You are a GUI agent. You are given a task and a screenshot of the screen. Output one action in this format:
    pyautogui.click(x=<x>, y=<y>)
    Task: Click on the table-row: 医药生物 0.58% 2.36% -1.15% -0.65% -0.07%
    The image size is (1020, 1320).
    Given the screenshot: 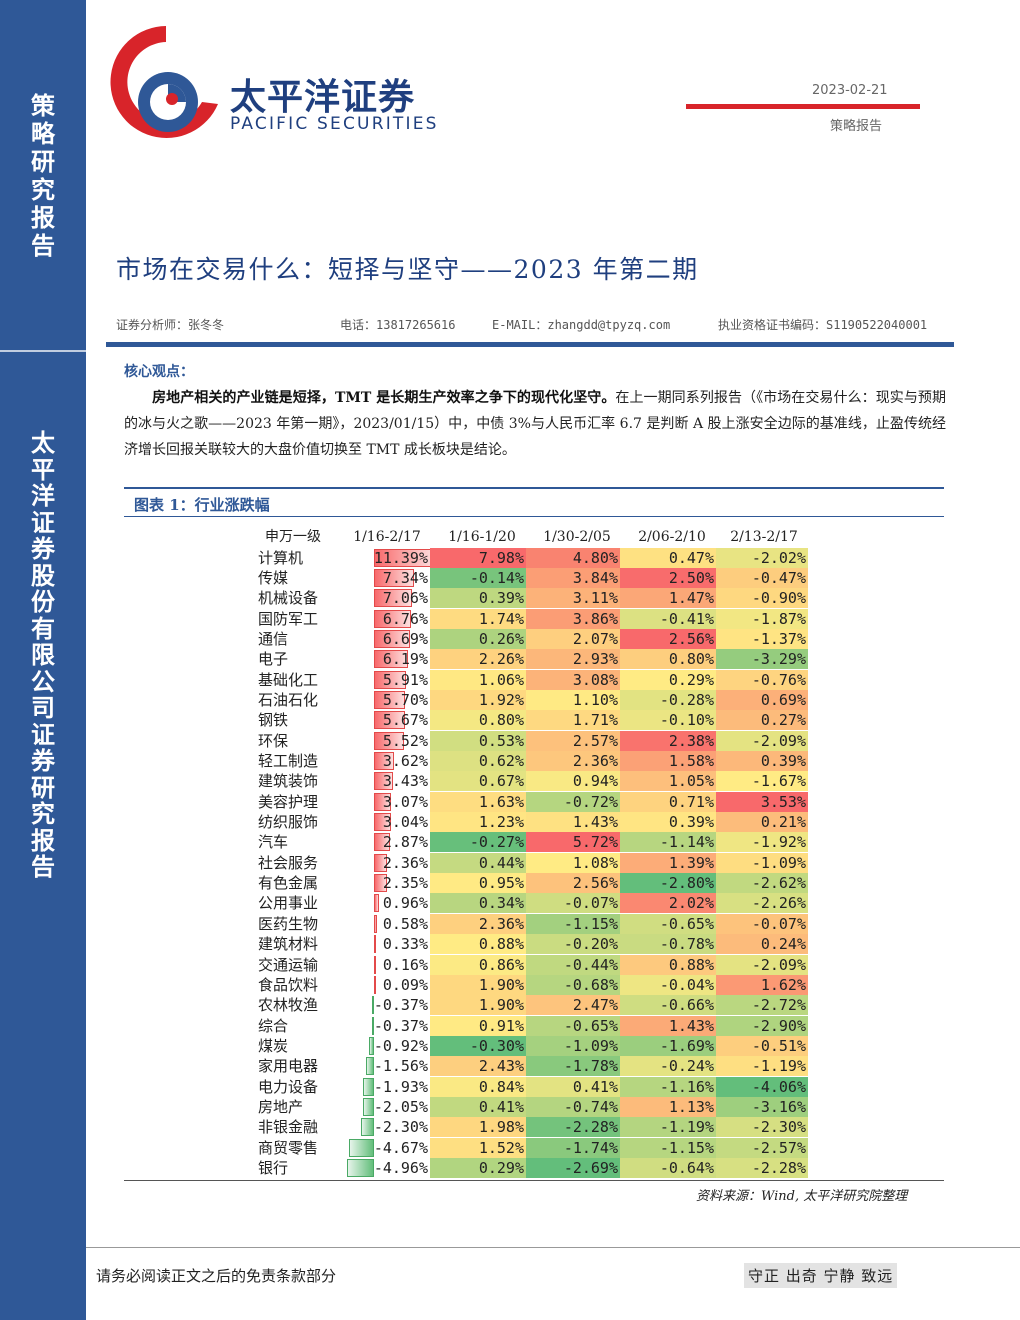 What is the action you would take?
    pyautogui.click(x=538, y=923)
    